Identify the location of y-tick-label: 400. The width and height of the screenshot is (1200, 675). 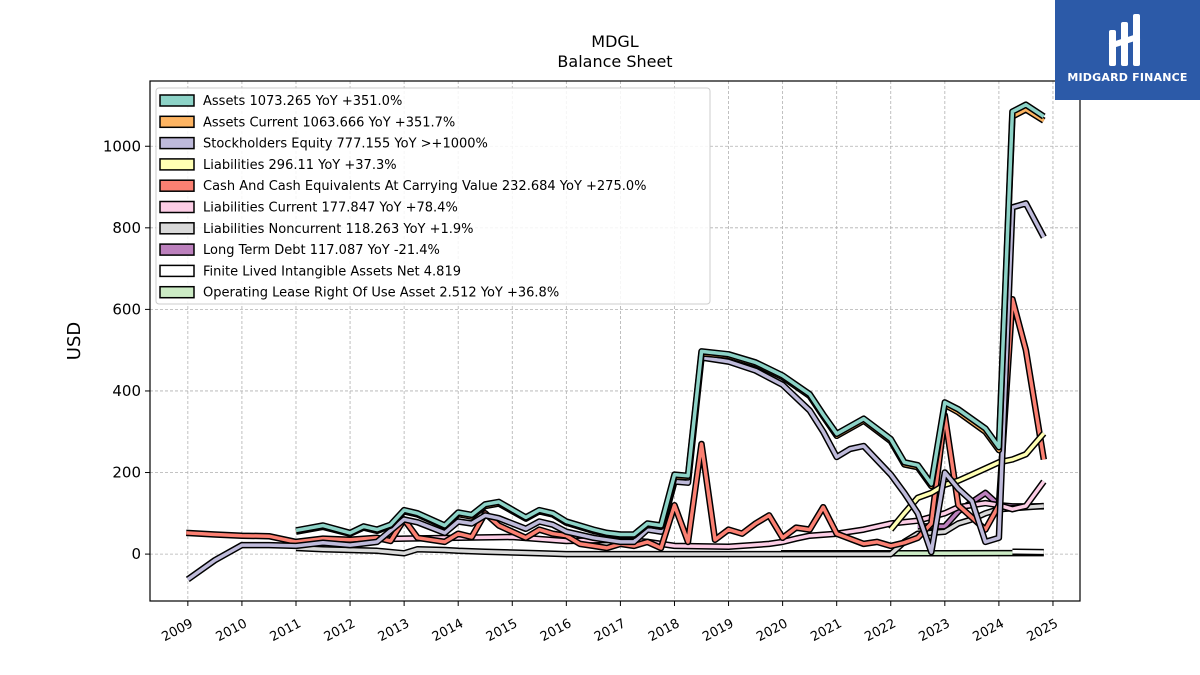
(126, 391).